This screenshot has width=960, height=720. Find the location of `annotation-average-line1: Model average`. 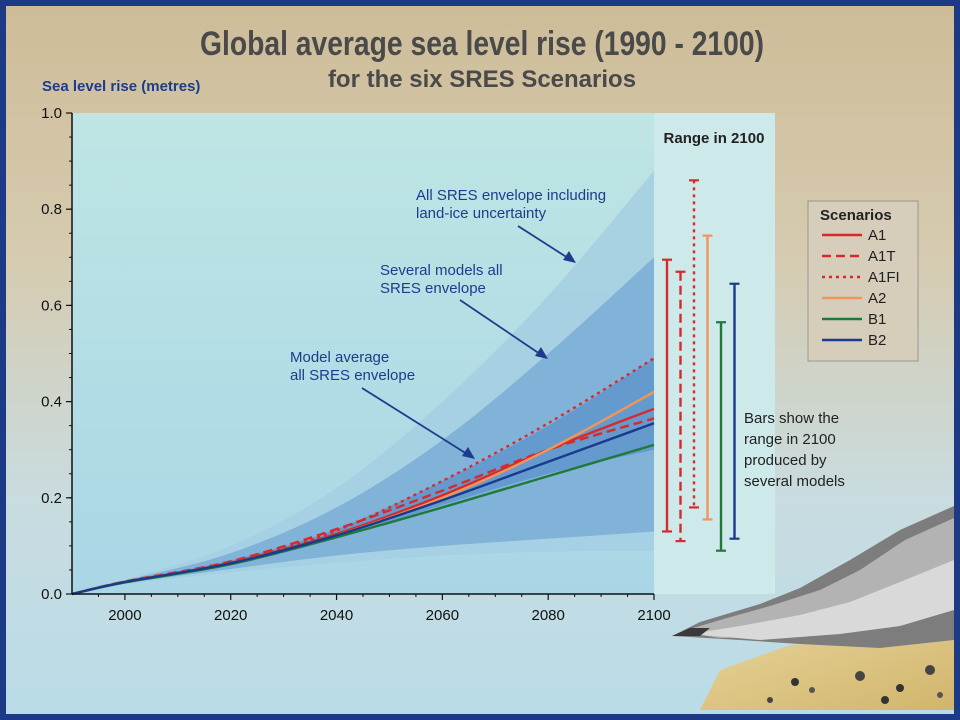

annotation-average-line1: Model average is located at coordinates (339, 357).